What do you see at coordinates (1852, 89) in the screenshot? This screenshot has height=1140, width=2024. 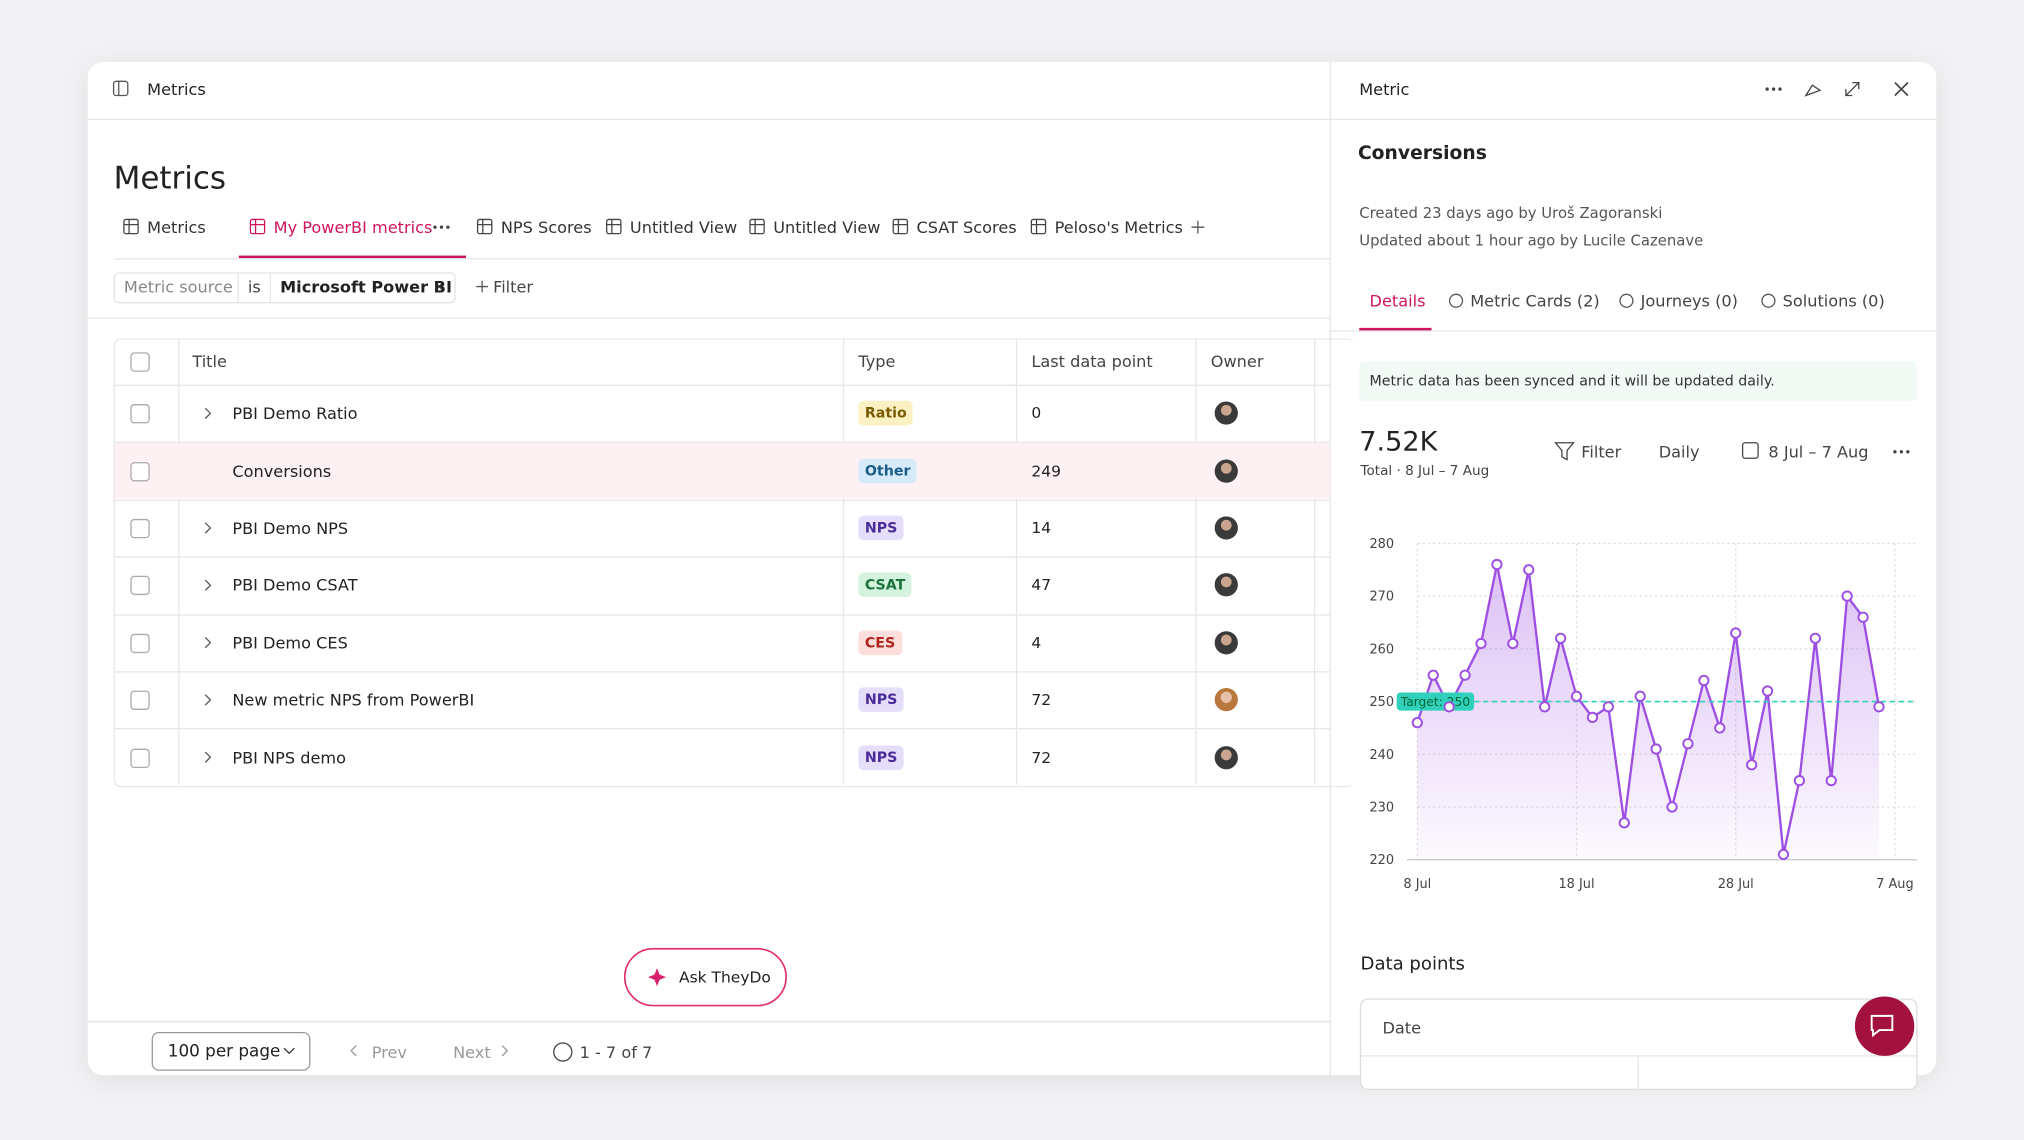 I see `expand-icon` at bounding box center [1852, 89].